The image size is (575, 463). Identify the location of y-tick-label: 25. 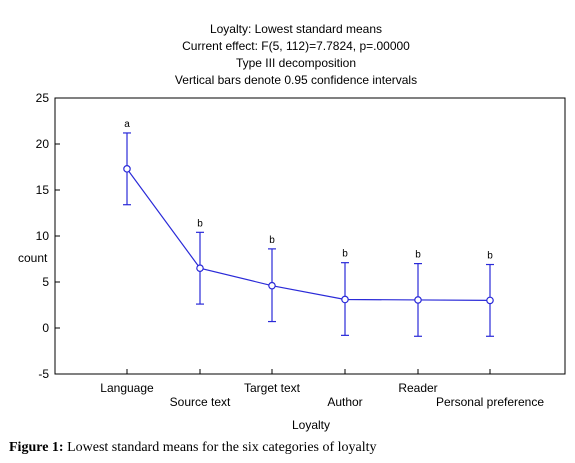
(43, 98).